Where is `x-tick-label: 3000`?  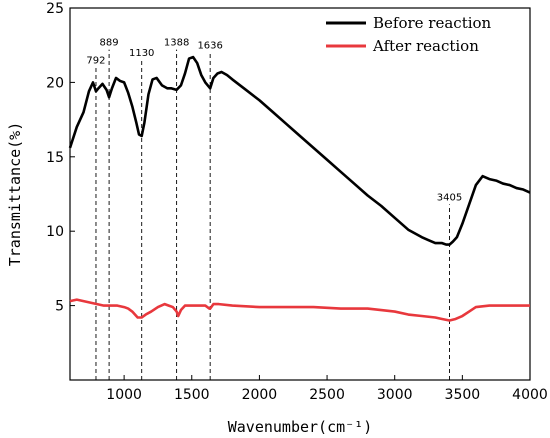 x-tick-label: 3000 is located at coordinates (395, 395).